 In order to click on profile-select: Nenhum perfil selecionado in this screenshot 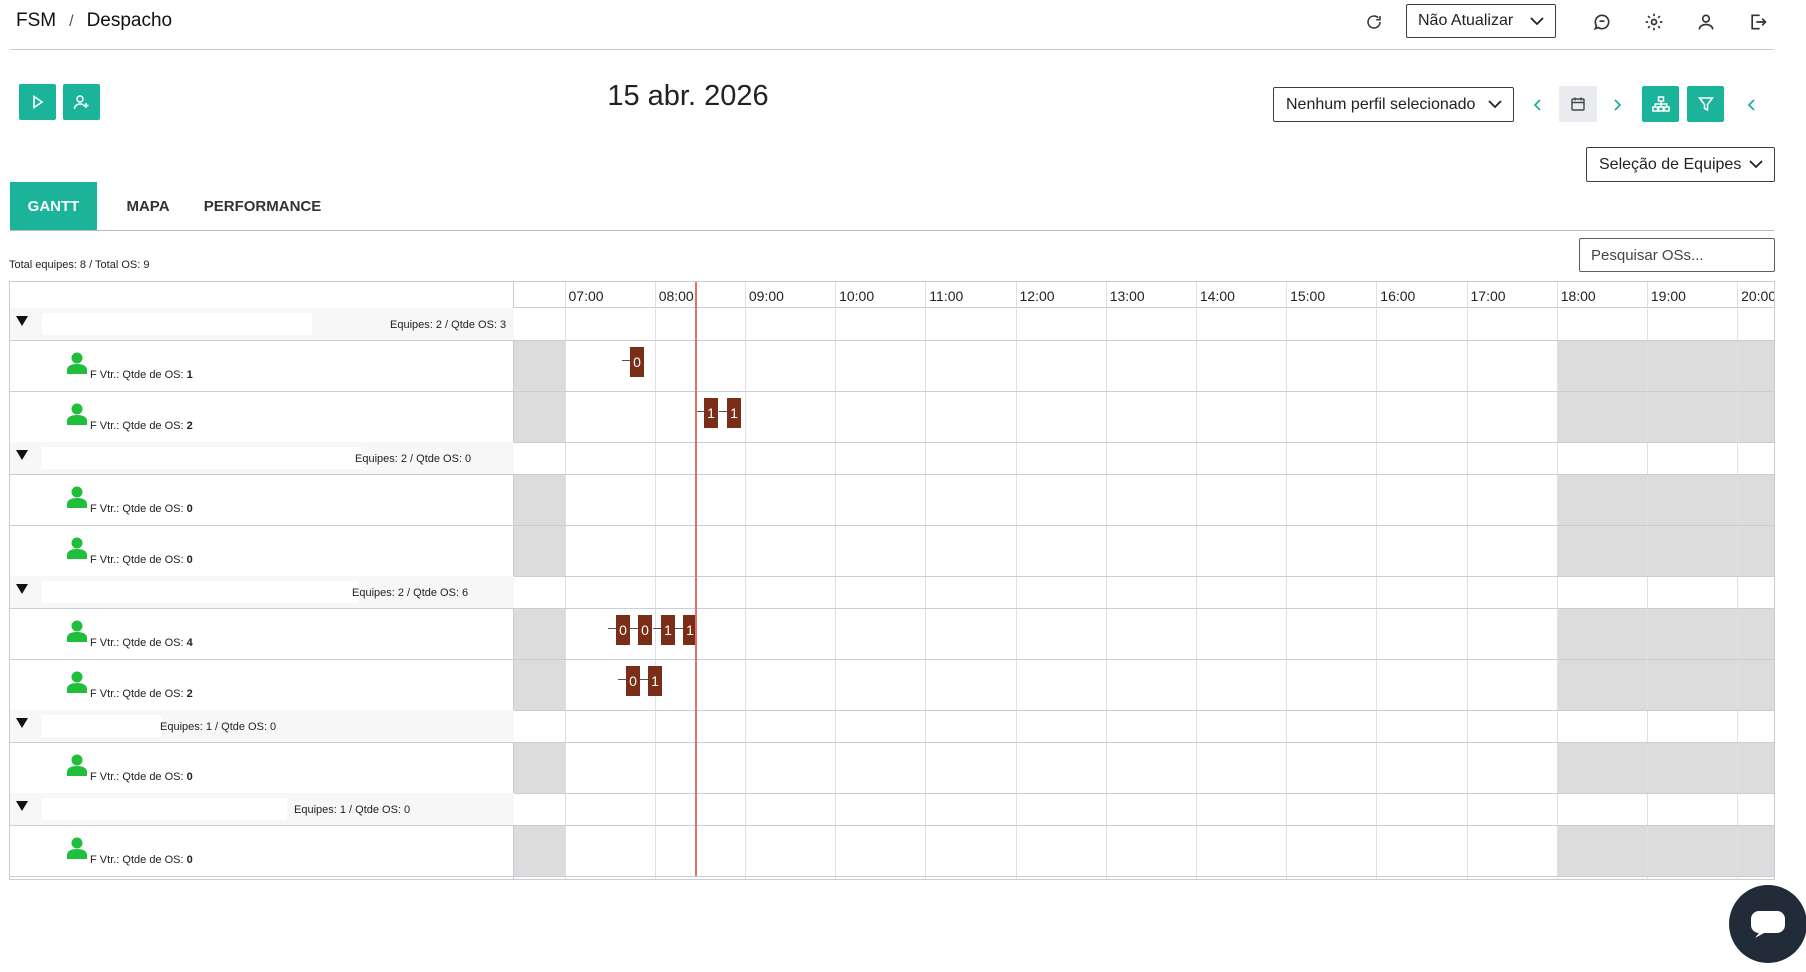, I will do `click(1393, 104)`.